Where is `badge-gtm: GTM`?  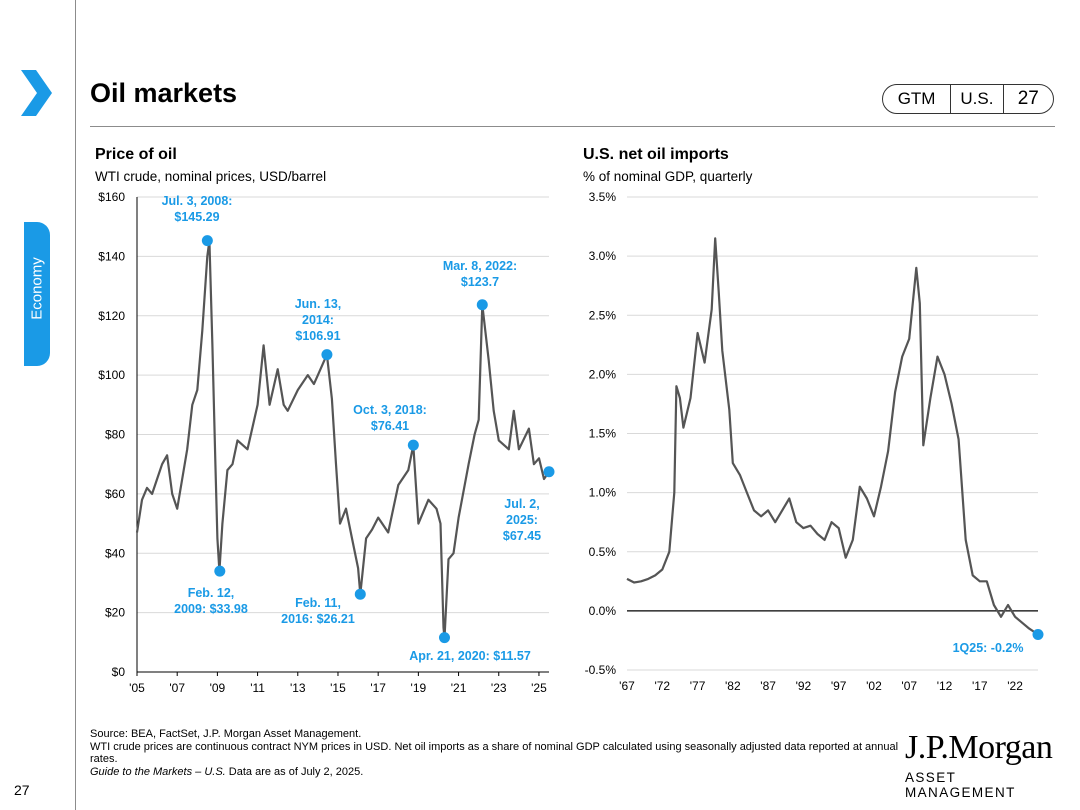 badge-gtm: GTM is located at coordinates (917, 99).